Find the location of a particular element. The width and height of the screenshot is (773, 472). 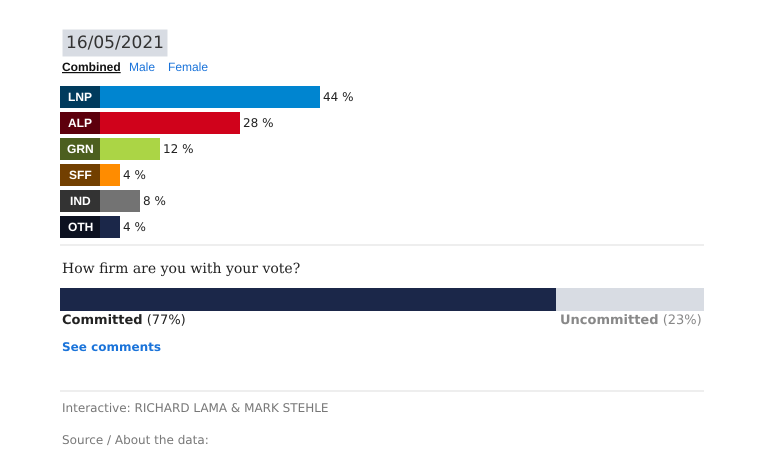

data-label: (23%) is located at coordinates (682, 320).